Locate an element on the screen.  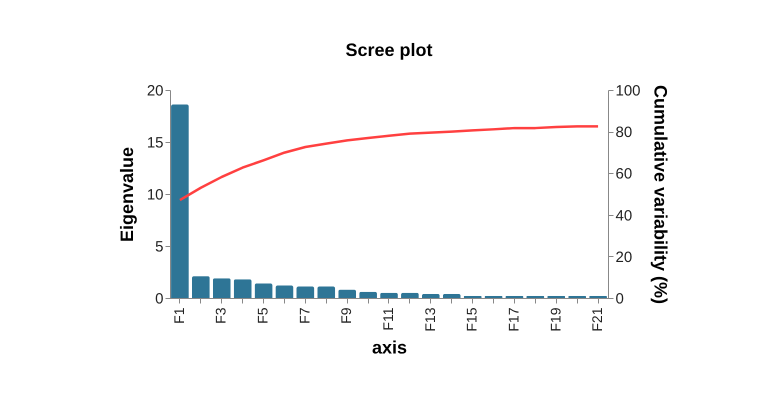
y-tick-label: 10 is located at coordinates (155, 195).